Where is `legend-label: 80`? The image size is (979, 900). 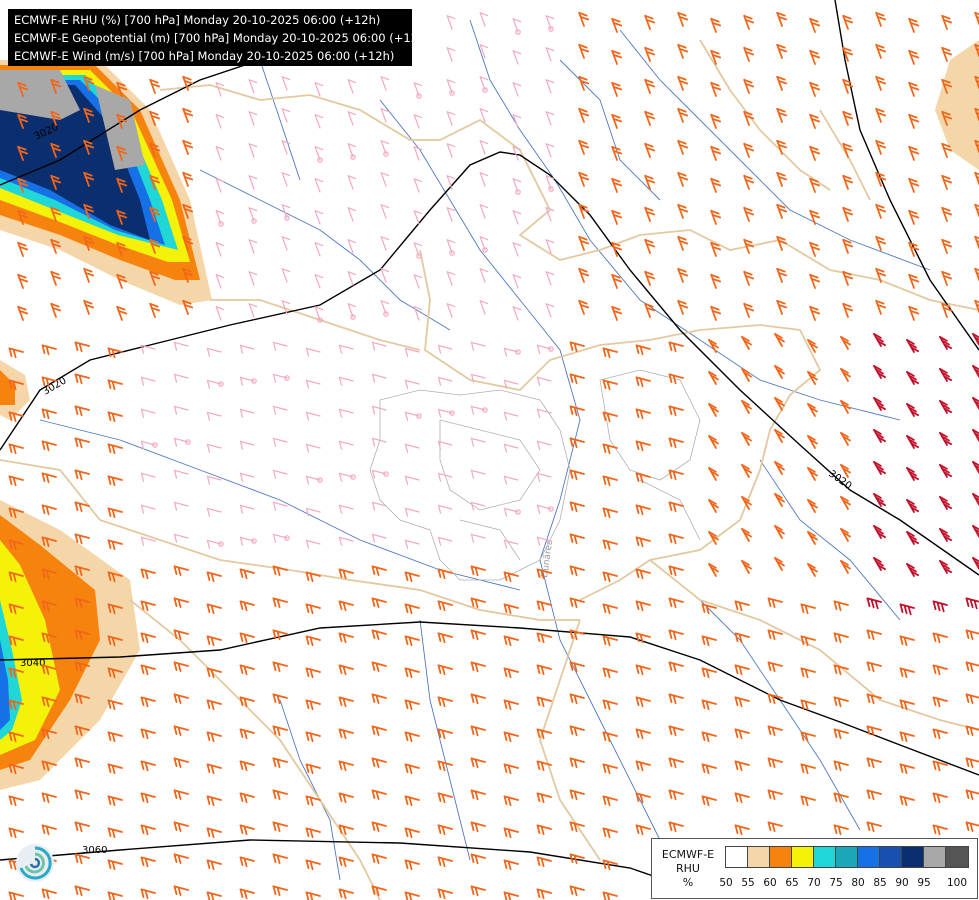
legend-label: 80 is located at coordinates (858, 883).